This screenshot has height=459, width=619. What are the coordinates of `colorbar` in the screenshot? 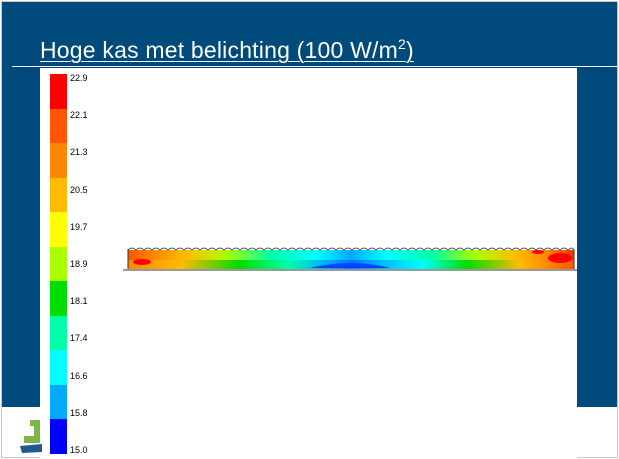 It's located at (58, 264).